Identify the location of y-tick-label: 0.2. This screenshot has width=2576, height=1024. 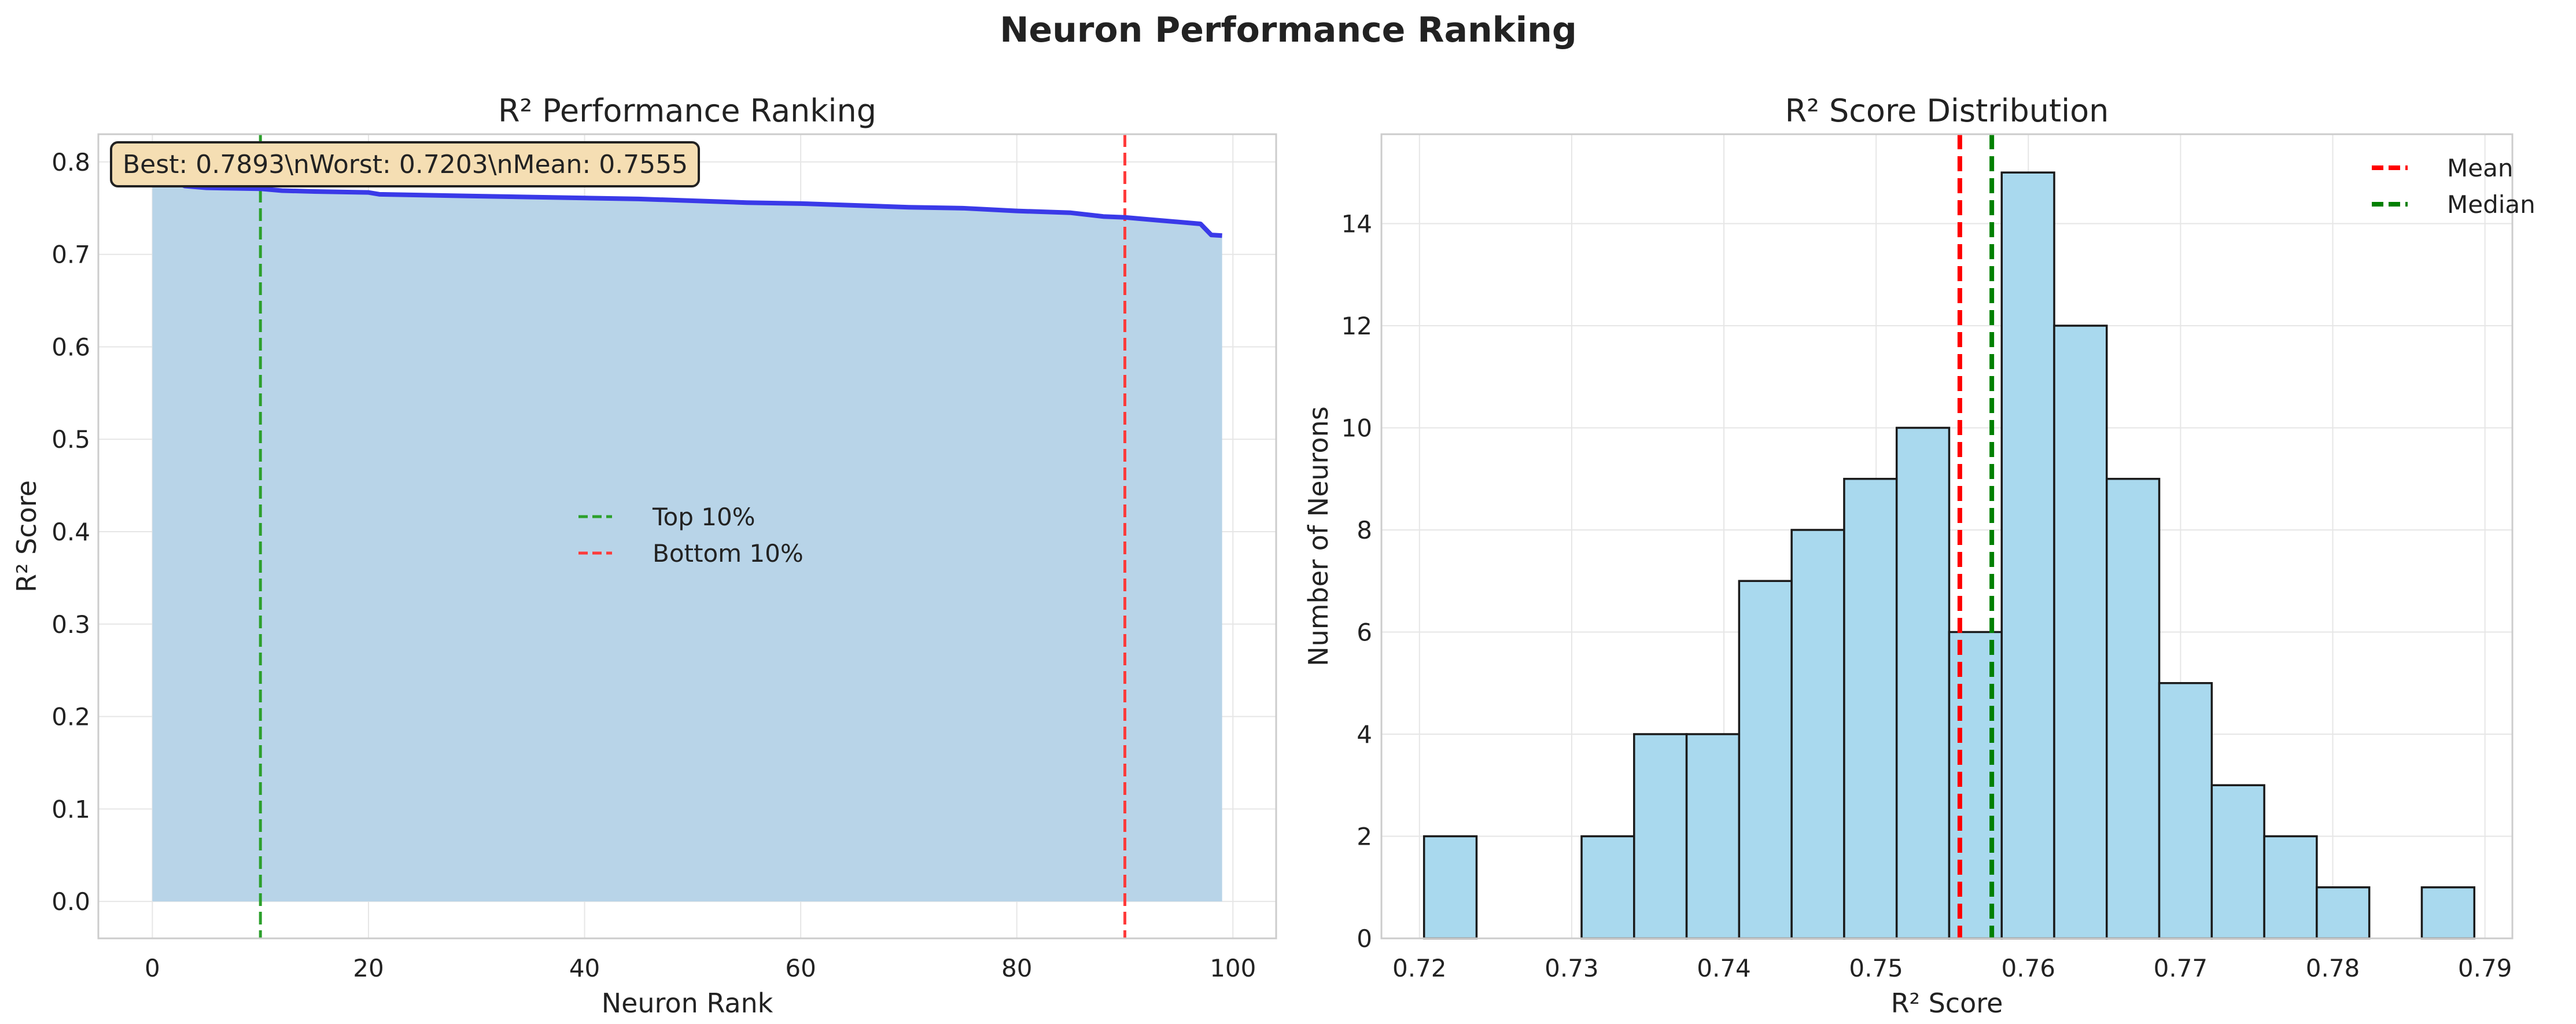
(70, 717).